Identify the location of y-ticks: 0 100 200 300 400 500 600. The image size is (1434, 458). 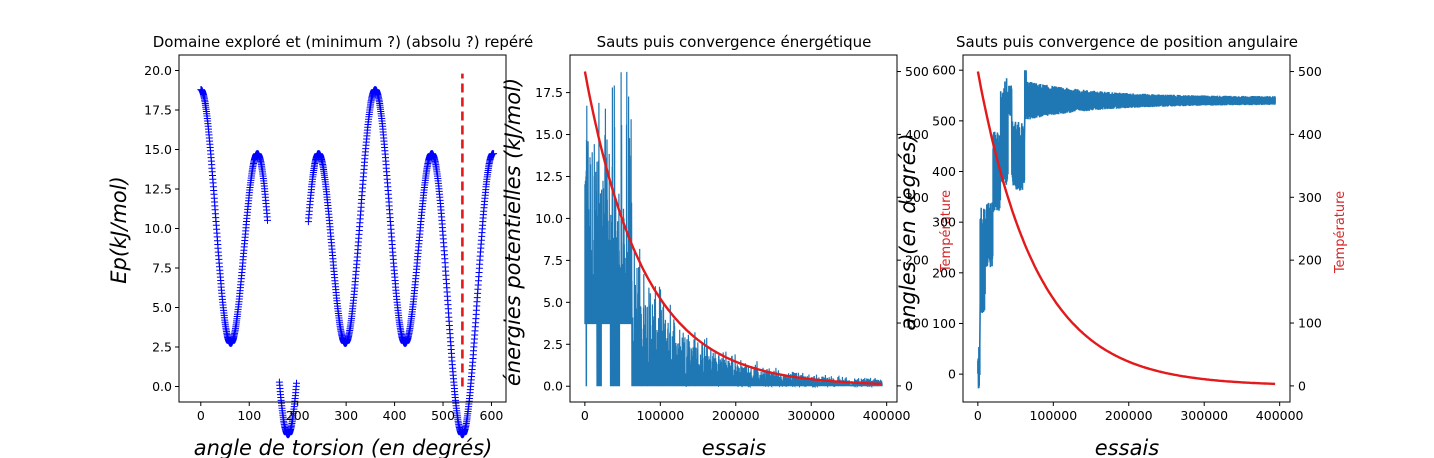
(947, 222).